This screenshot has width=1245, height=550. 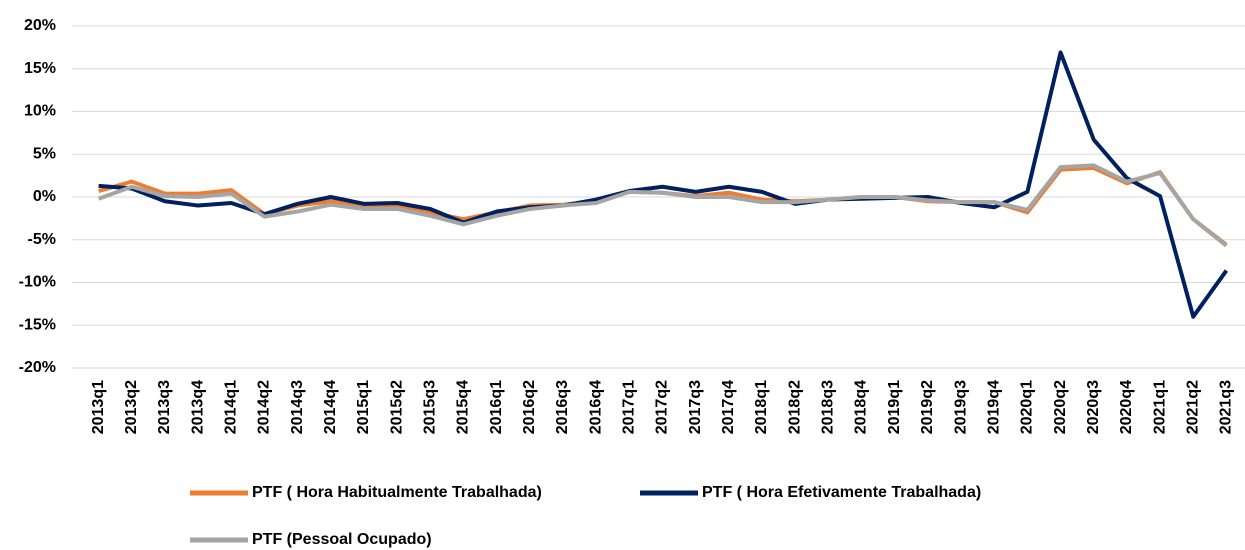 I want to click on legend-label: PTF ( Hora Efetivamente Trabalhada), so click(x=841, y=492).